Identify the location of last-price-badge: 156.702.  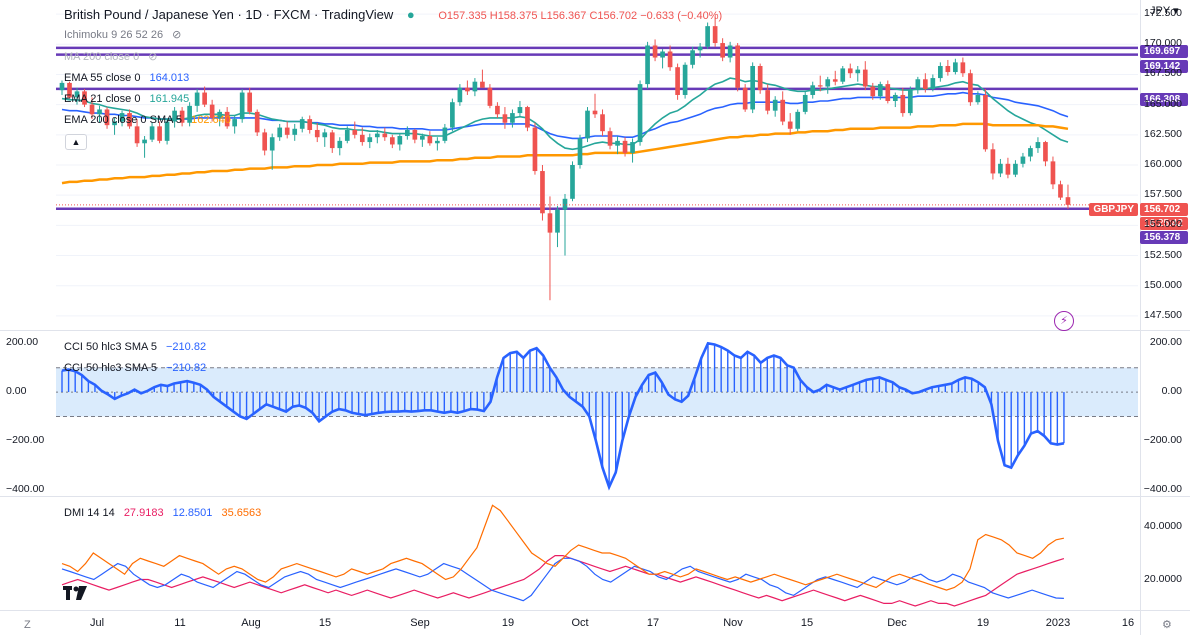
(1164, 209).